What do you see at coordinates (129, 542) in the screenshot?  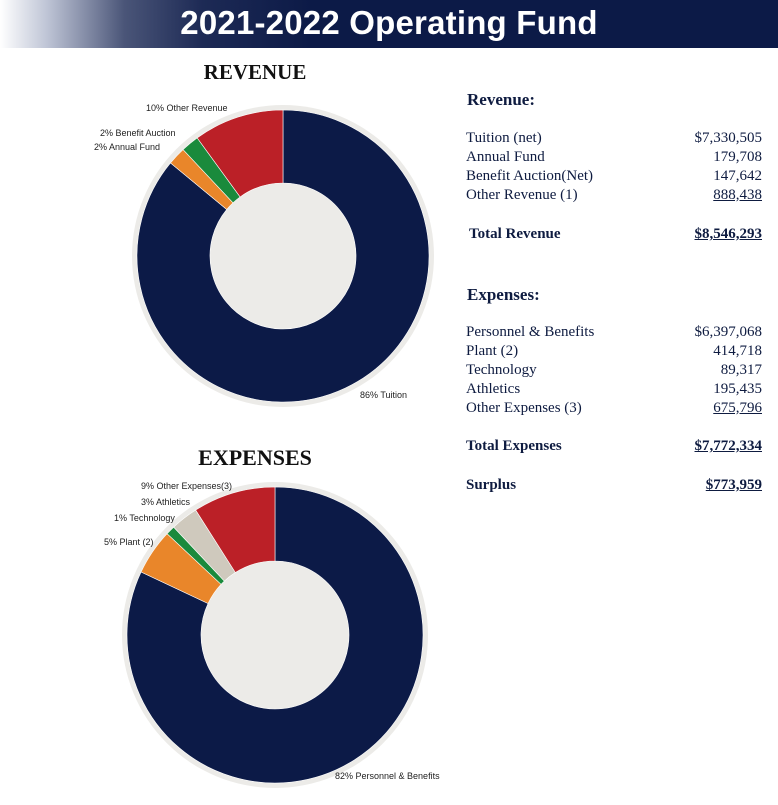 I see `slice-label-plant-2: 5% Plant (2)` at bounding box center [129, 542].